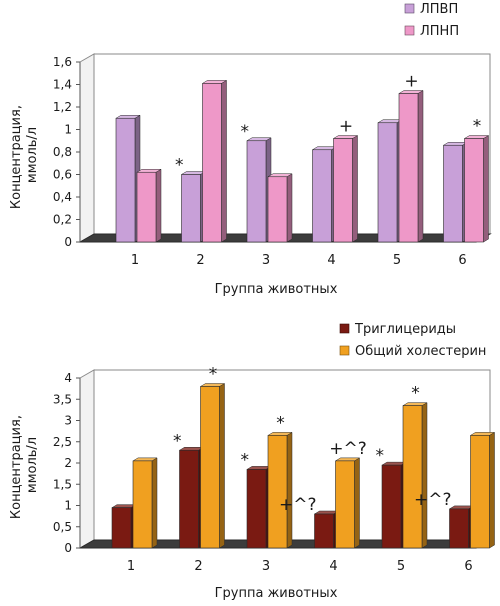  I want to click on chart-1-category-label: 4, so click(331, 260).